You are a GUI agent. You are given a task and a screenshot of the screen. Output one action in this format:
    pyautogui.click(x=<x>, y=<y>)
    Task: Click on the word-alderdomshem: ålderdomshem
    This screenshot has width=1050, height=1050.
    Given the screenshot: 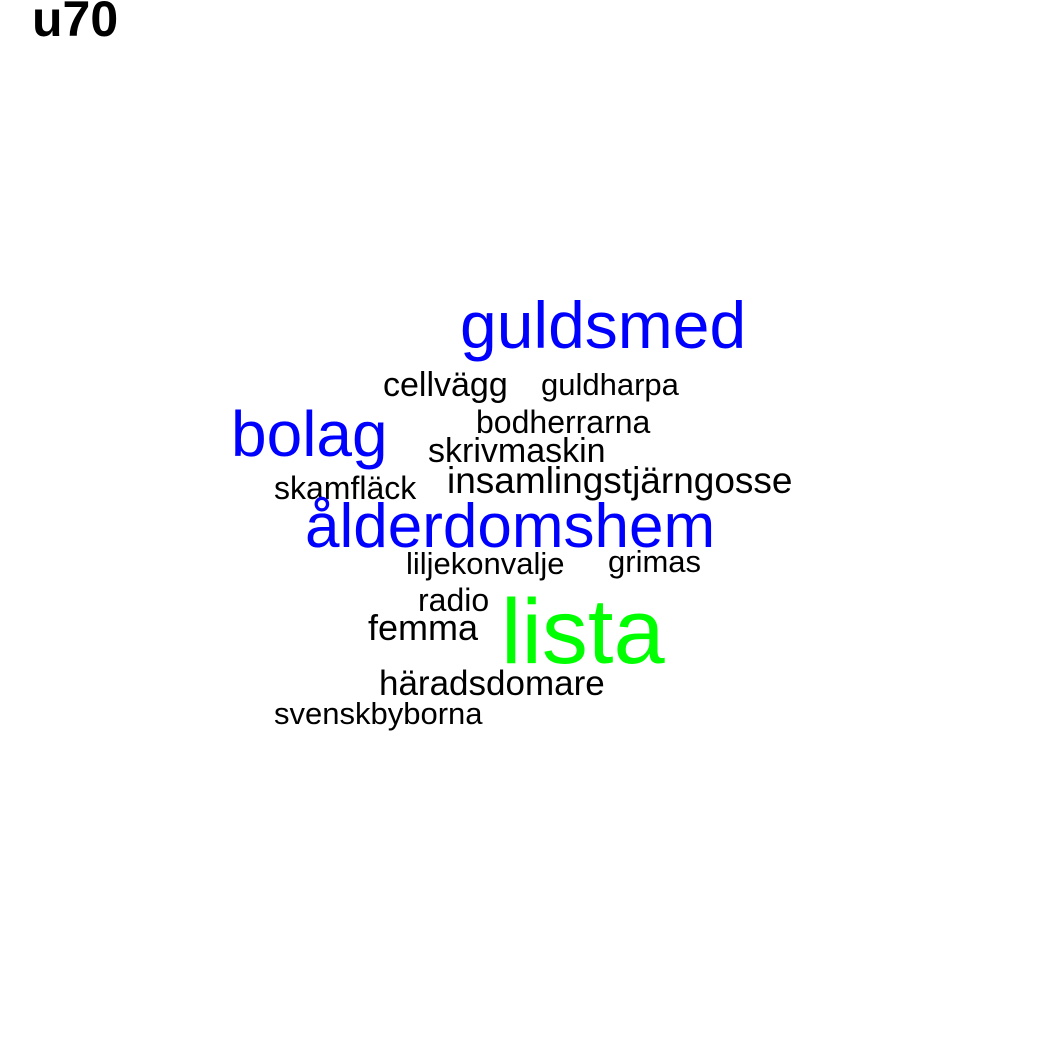 What is the action you would take?
    pyautogui.click(x=510, y=526)
    